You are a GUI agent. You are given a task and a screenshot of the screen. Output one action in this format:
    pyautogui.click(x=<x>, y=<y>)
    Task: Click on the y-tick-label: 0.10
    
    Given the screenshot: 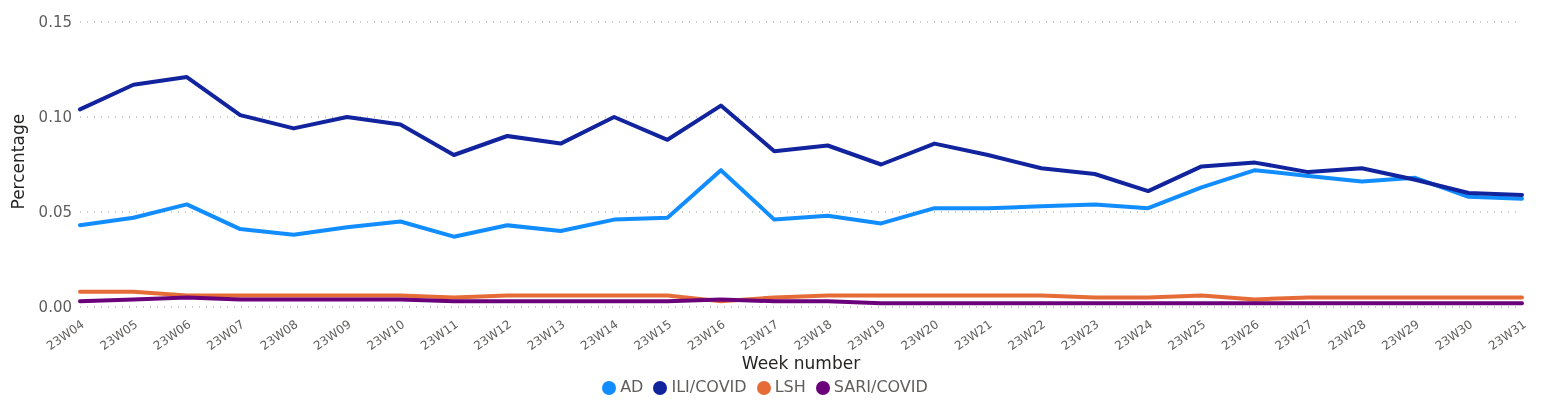 What is the action you would take?
    pyautogui.click(x=55, y=117)
    